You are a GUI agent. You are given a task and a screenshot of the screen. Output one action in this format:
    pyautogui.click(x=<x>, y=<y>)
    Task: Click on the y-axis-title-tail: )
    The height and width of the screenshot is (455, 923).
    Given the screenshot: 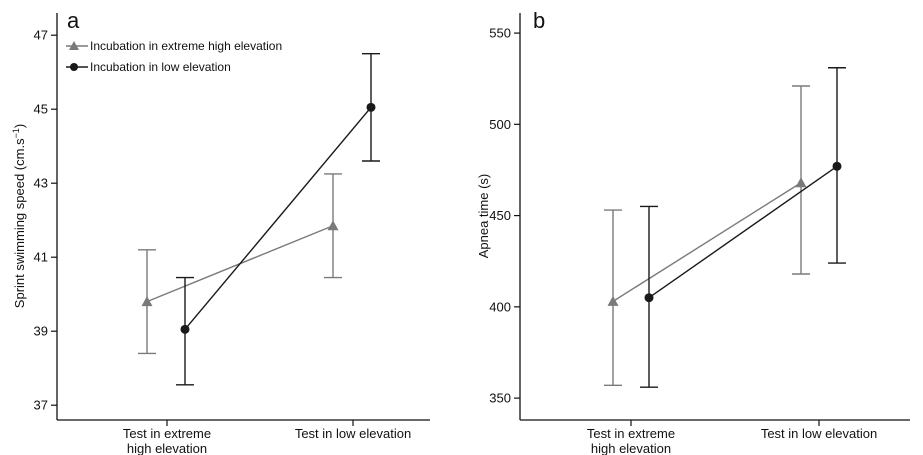 What is the action you would take?
    pyautogui.click(x=19, y=126)
    